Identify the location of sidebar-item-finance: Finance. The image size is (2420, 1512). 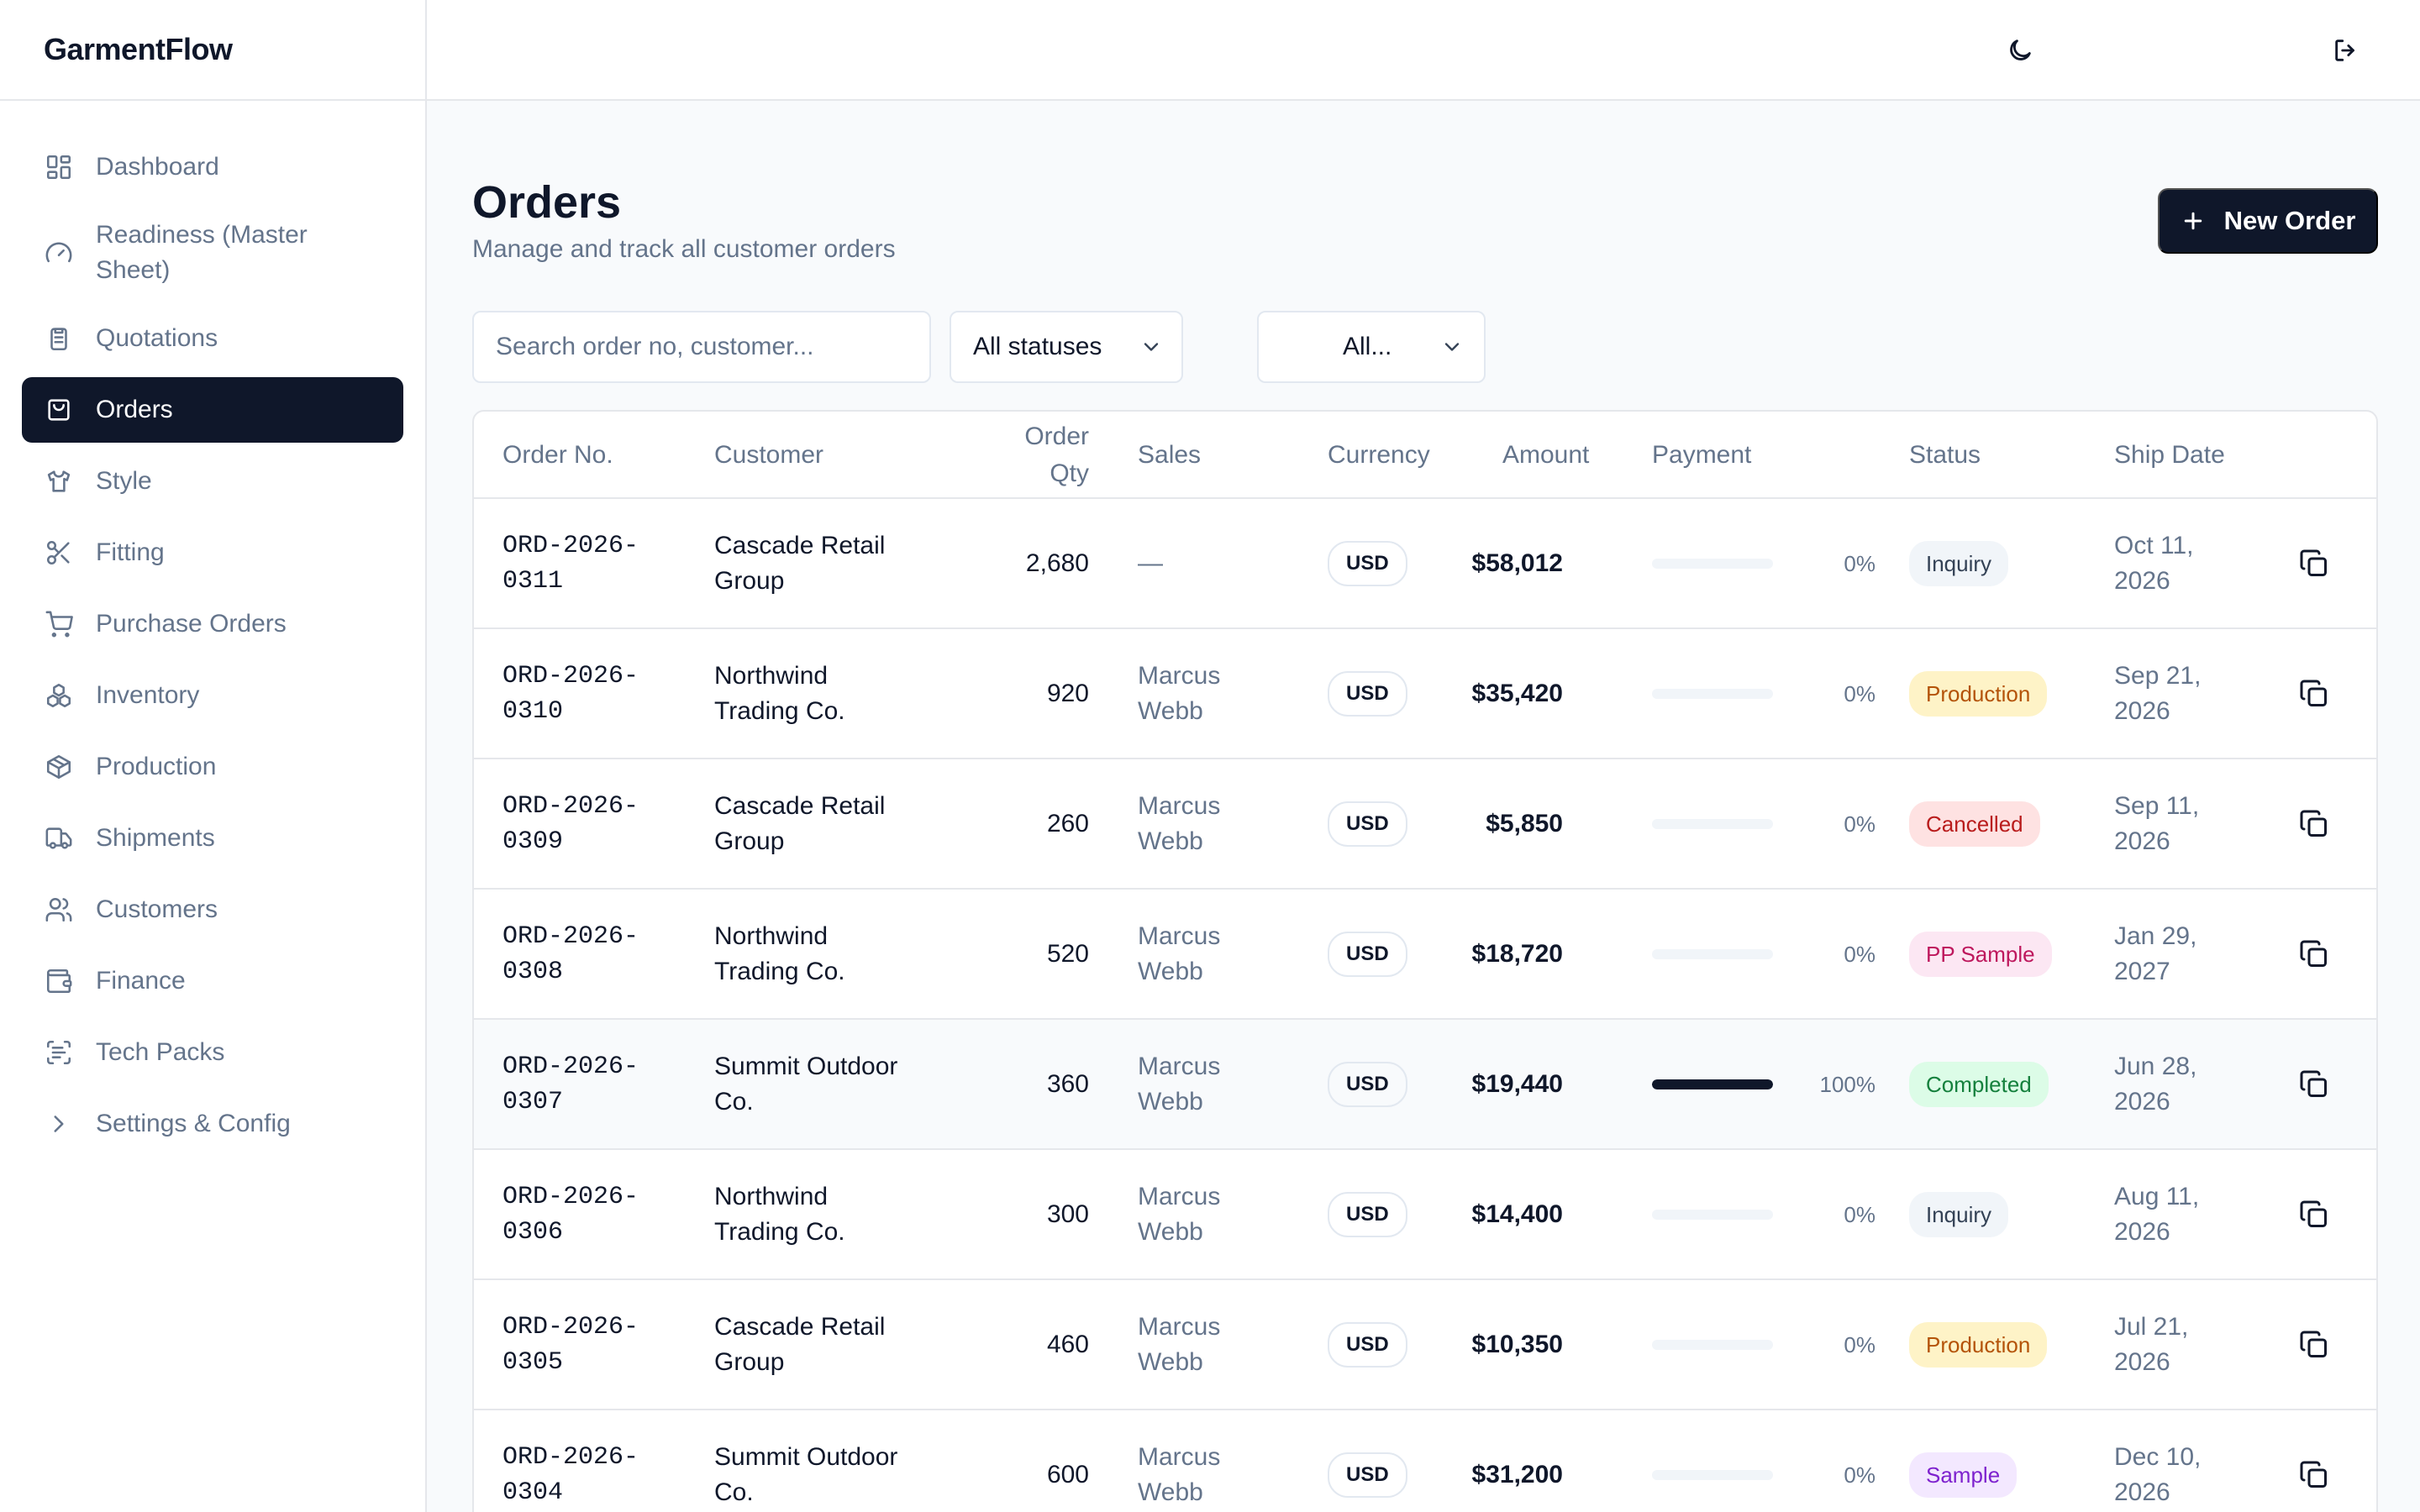
(212, 981).